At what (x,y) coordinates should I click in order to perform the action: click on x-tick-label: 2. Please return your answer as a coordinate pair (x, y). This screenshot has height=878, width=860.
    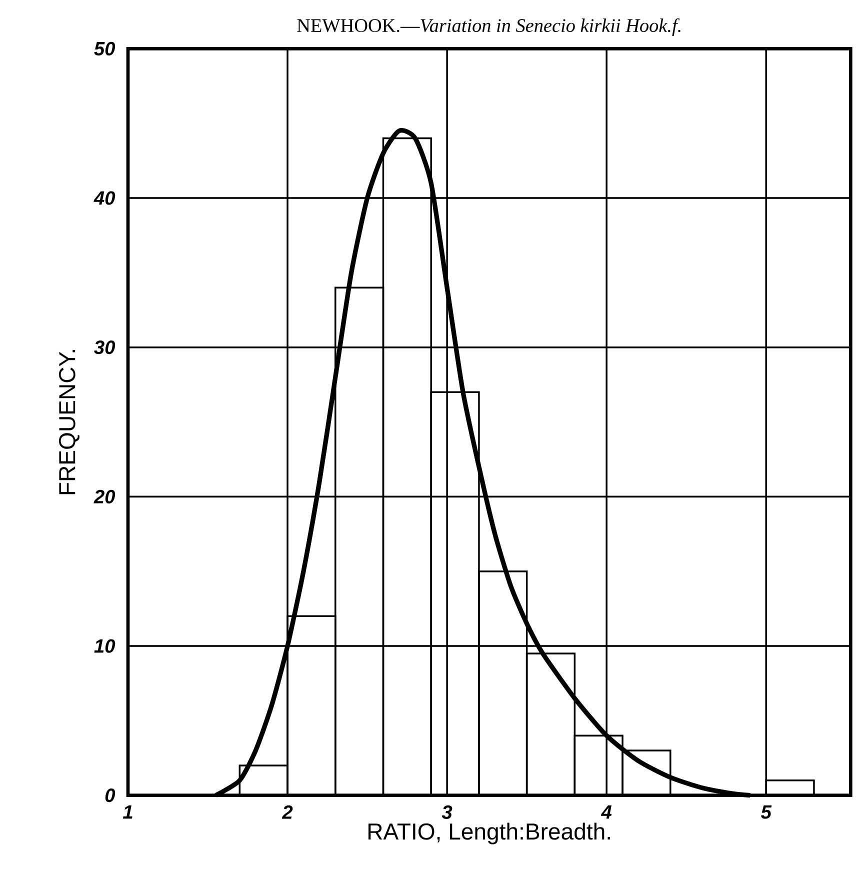
    Looking at the image, I should click on (287, 812).